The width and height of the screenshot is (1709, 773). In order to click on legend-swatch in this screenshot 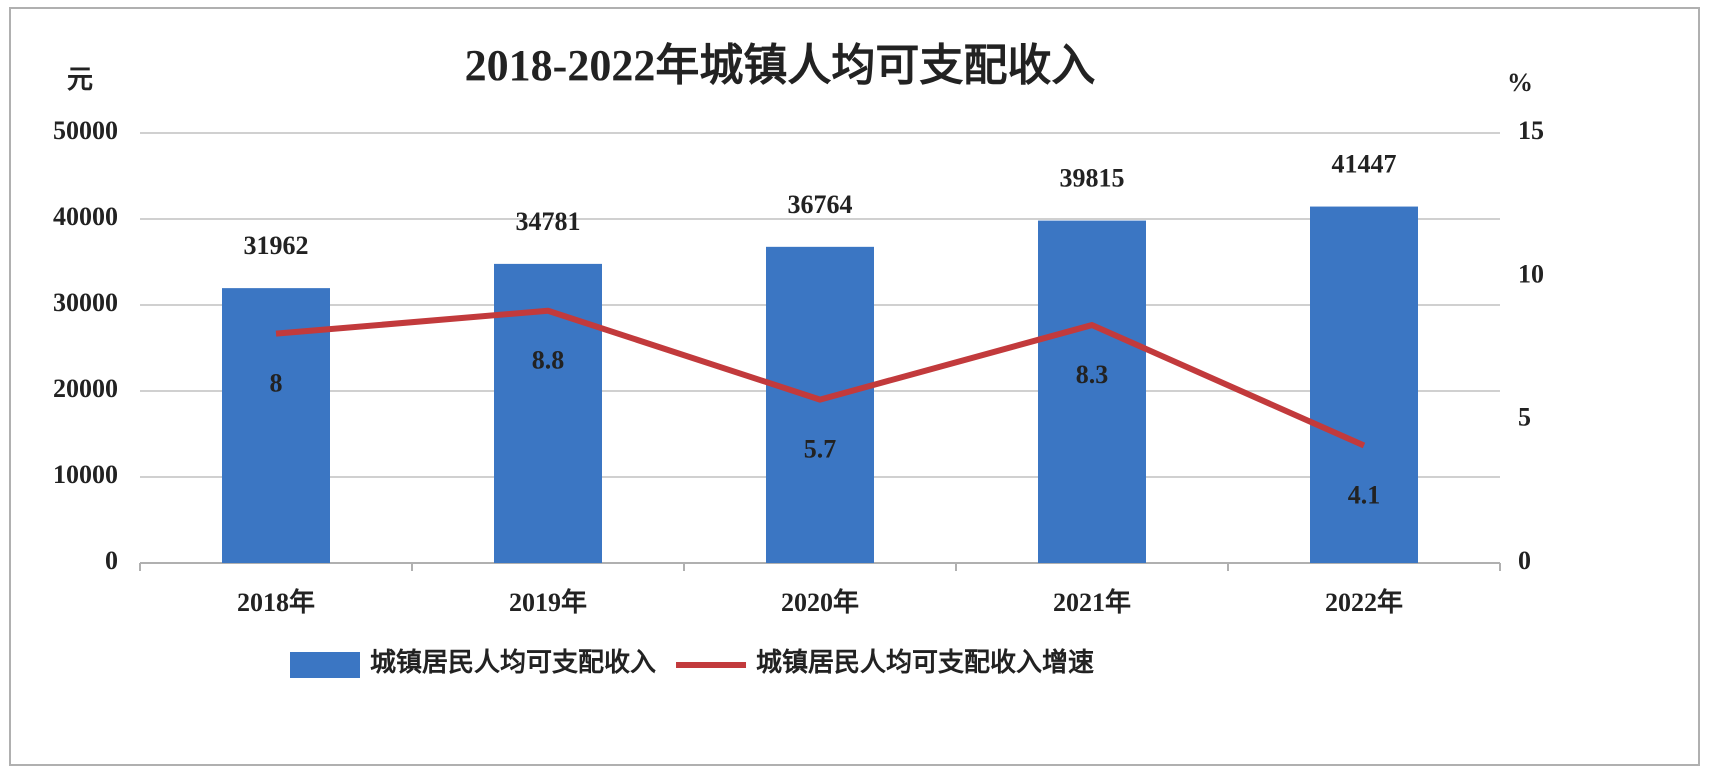, I will do `click(325, 665)`.